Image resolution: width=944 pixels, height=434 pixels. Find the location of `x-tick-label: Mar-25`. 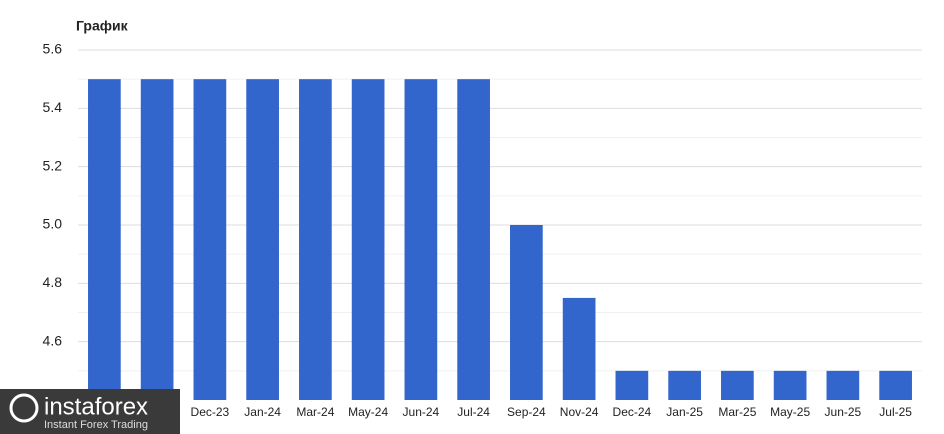

x-tick-label: Mar-25 is located at coordinates (737, 412).